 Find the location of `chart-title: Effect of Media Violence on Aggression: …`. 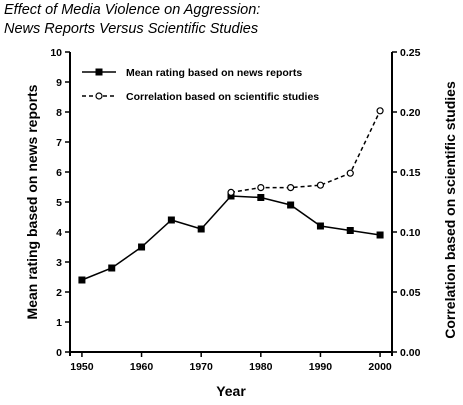

chart-title: Effect of Media Violence on Aggression: … is located at coordinates (132, 20).